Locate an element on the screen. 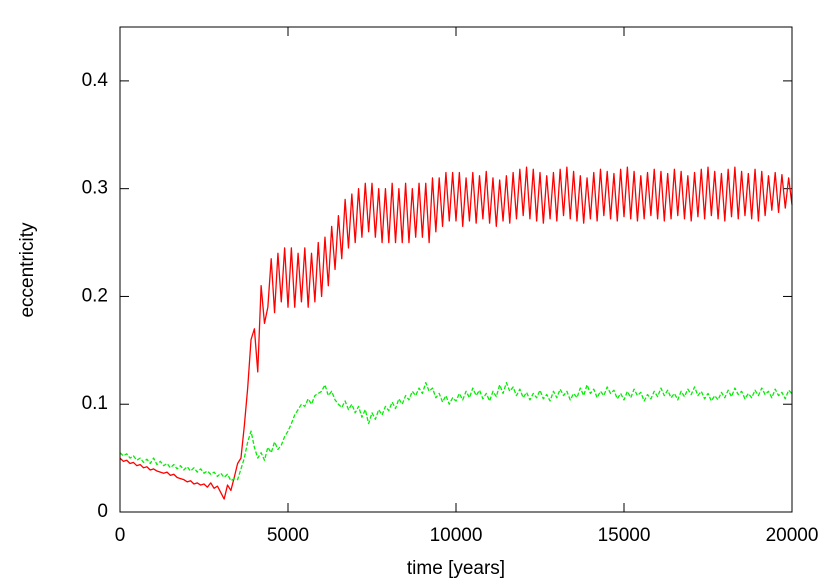 Image resolution: width=830 pixels, height=581 pixels. x-axis-label: time [years] is located at coordinates (456, 568).